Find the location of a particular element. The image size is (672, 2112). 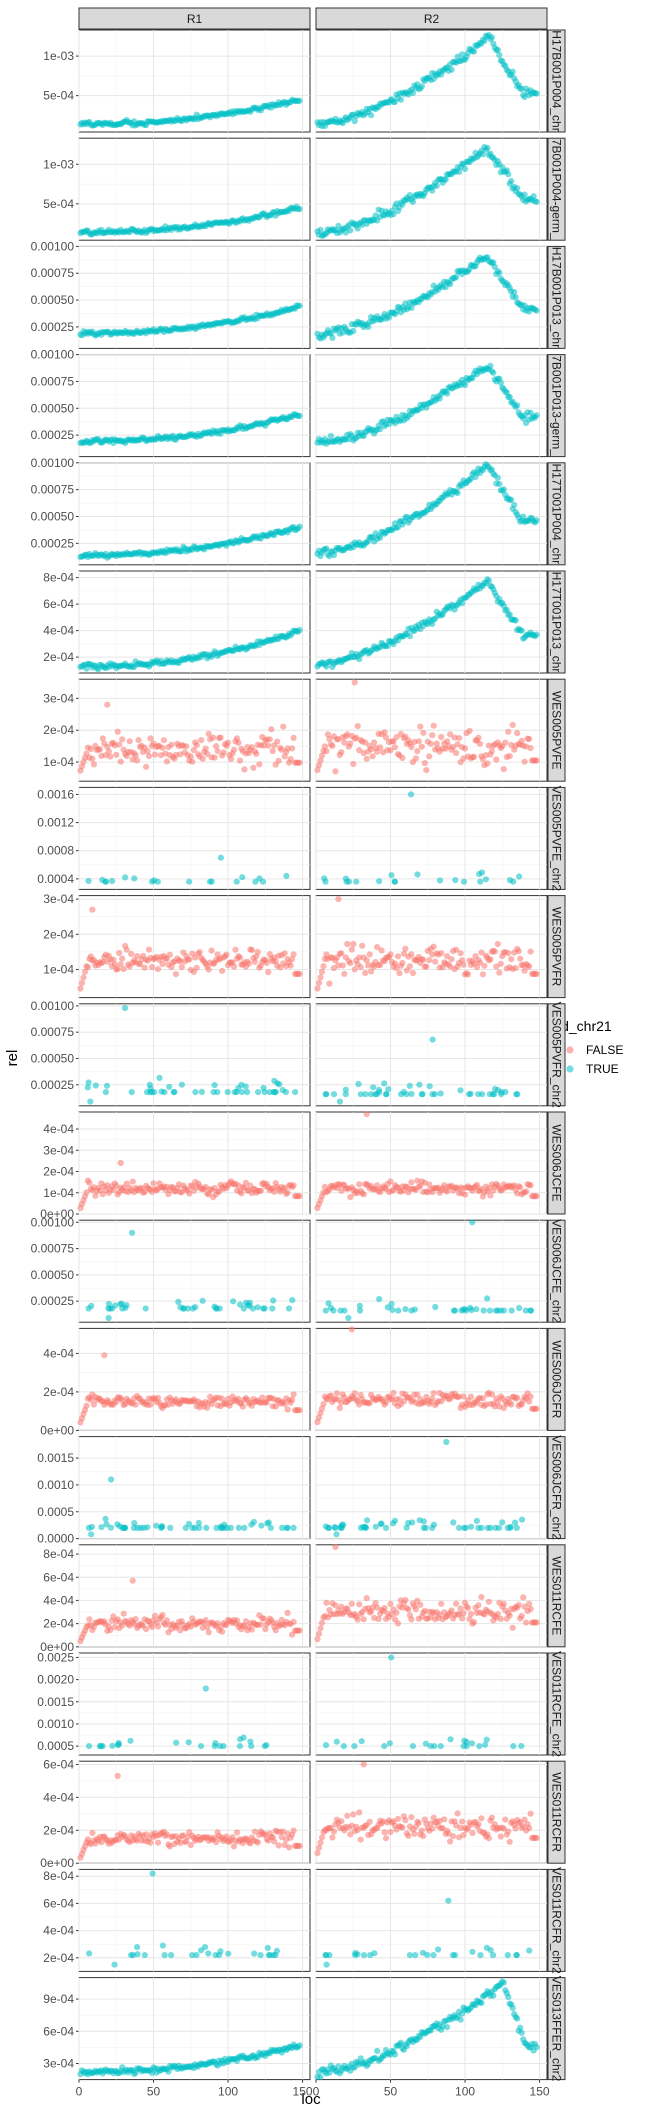

y-tick-label: 3e-04 is located at coordinates (58, 899).